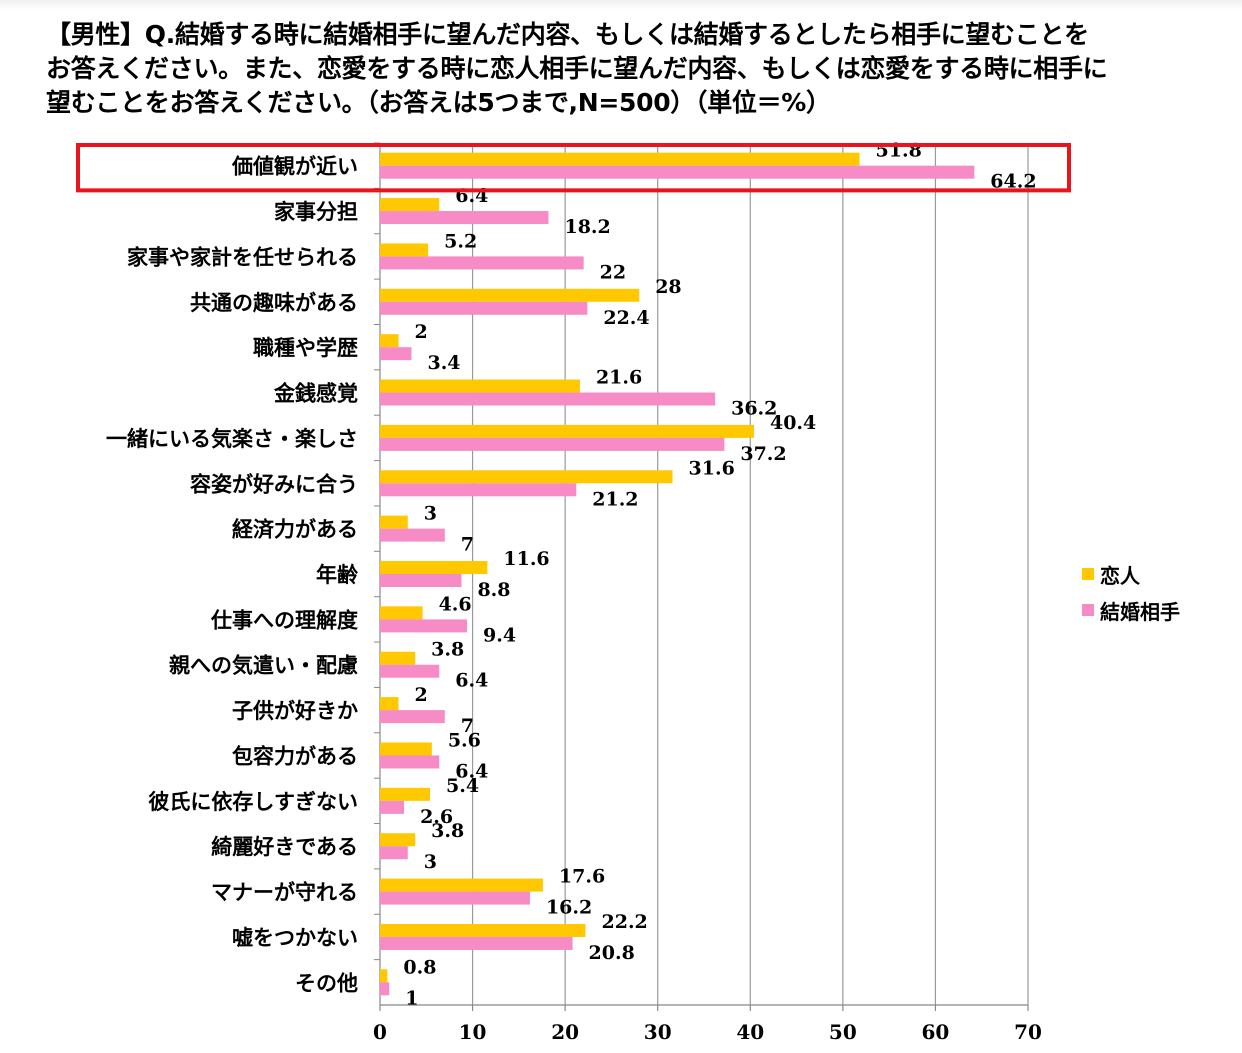 This screenshot has height=1053, width=1242. I want to click on data-label-series2: 64.2, so click(1013, 182).